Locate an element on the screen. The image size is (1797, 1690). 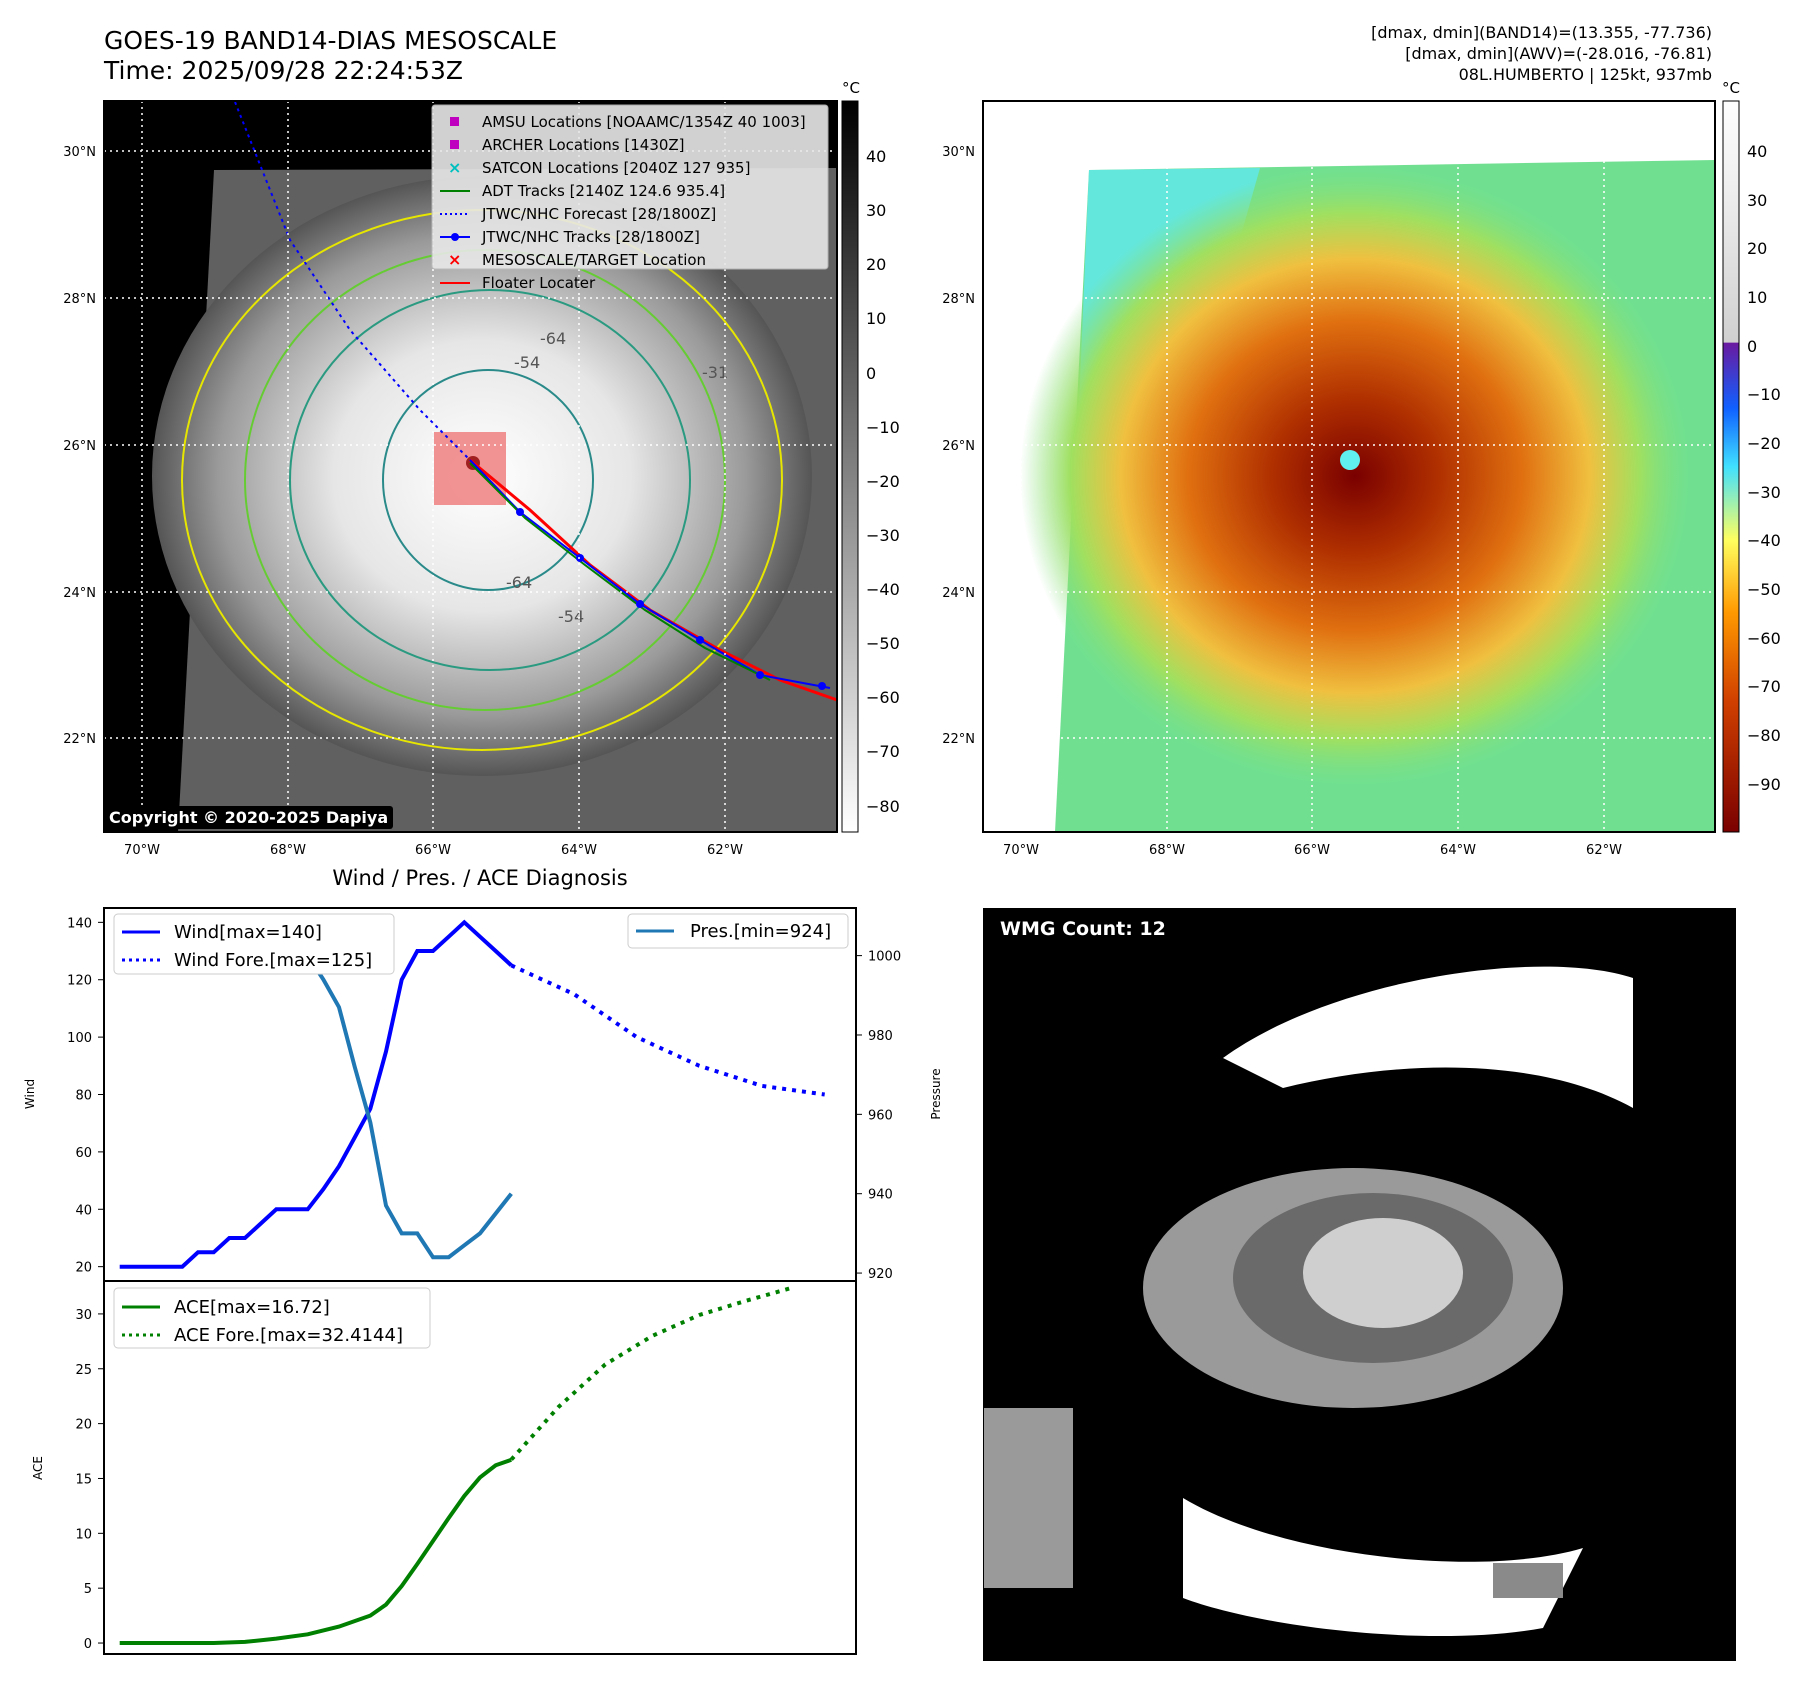
lon-label: 68°W is located at coordinates (288, 850).